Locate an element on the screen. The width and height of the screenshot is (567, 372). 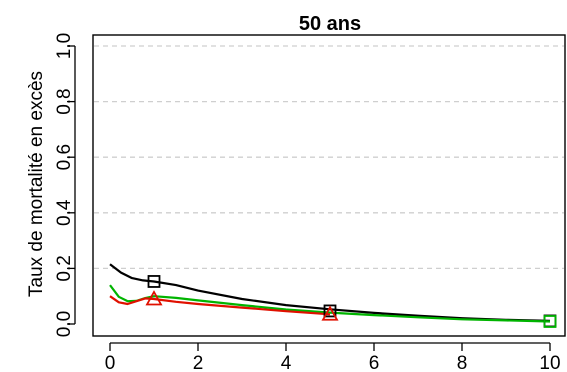
x-tick-label: 4 is located at coordinates (286, 362).